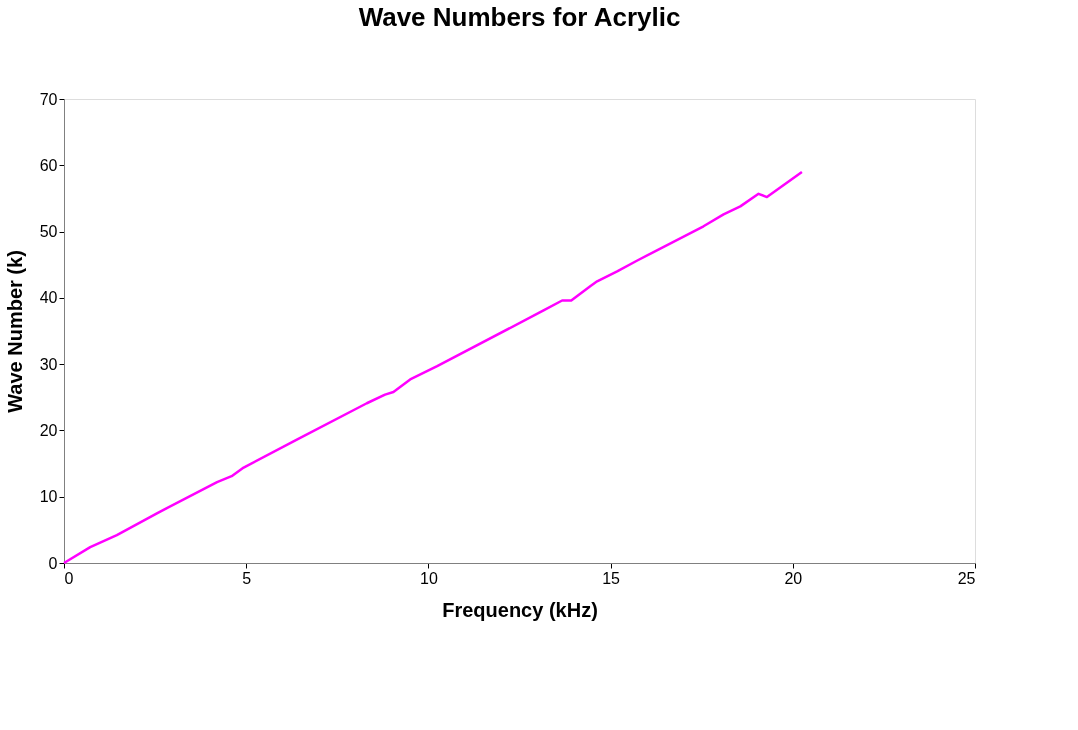  What do you see at coordinates (793, 578) in the screenshot?
I see `x-tick-label: 20` at bounding box center [793, 578].